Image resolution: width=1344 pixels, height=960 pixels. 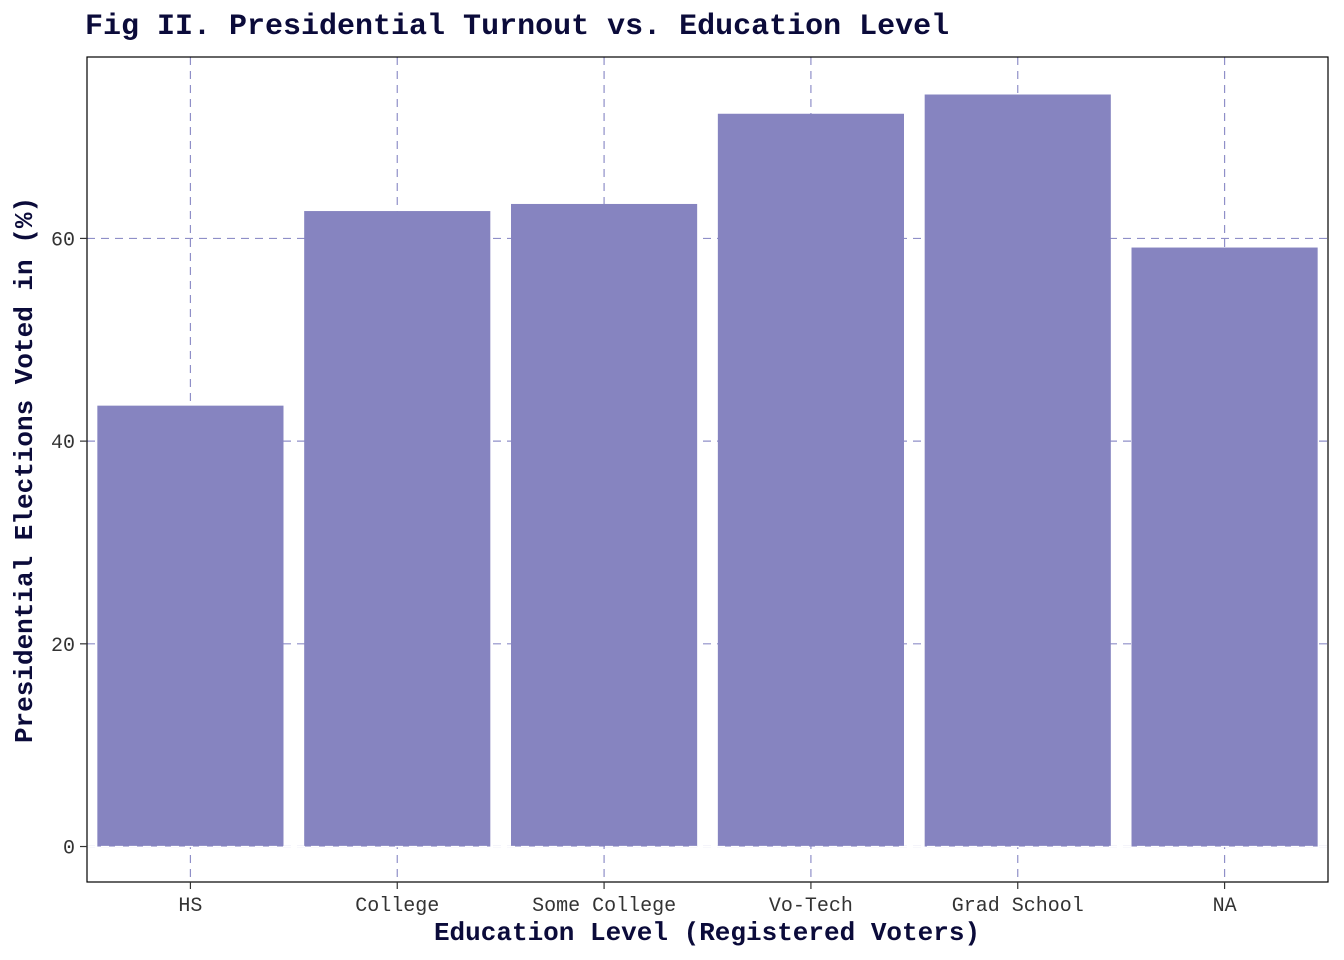 I want to click on y-axis-title: Presidential Elections Voted in (%), so click(x=25, y=470).